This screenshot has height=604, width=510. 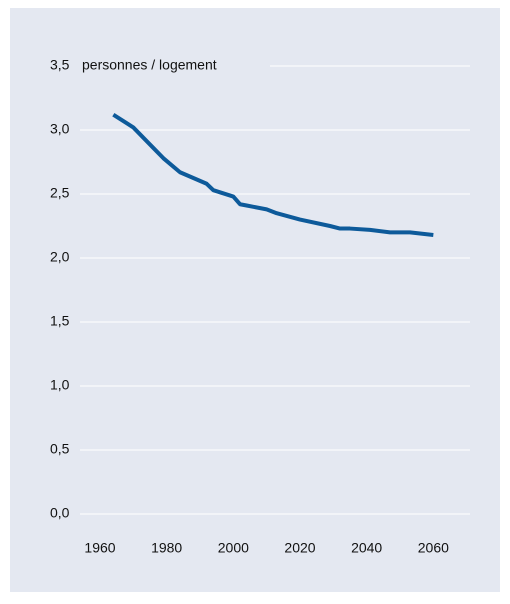 I want to click on x-tick-label: 2000, so click(x=233, y=548).